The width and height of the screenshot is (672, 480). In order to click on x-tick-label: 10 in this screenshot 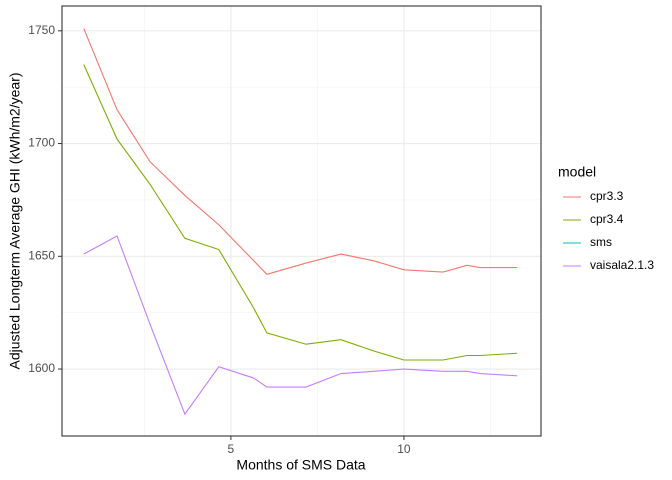, I will do `click(404, 449)`.